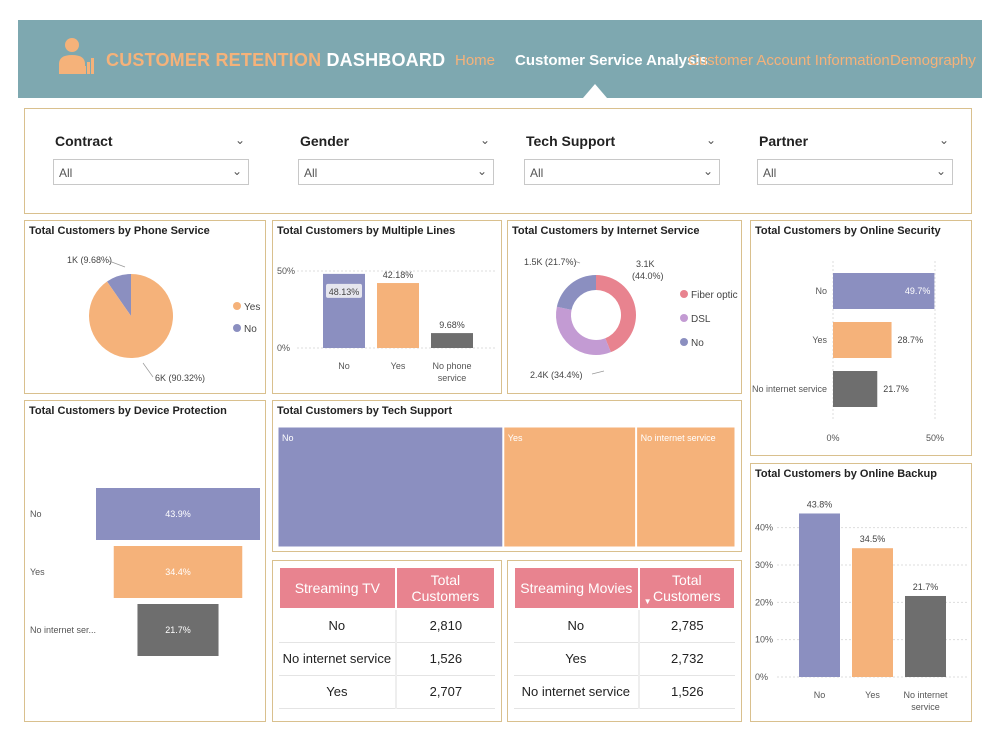  Describe the element at coordinates (576, 588) in the screenshot. I see `streaming-movies-header: Streaming Movies` at that location.